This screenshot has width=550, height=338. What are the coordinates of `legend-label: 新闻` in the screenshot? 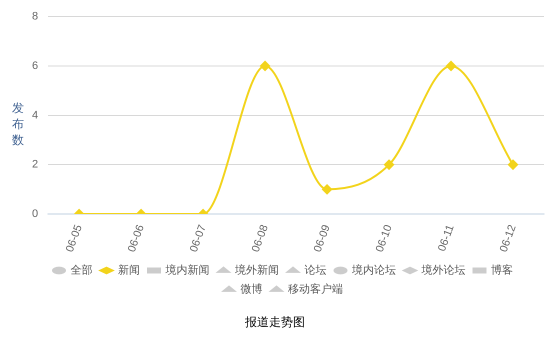 It's located at (129, 269).